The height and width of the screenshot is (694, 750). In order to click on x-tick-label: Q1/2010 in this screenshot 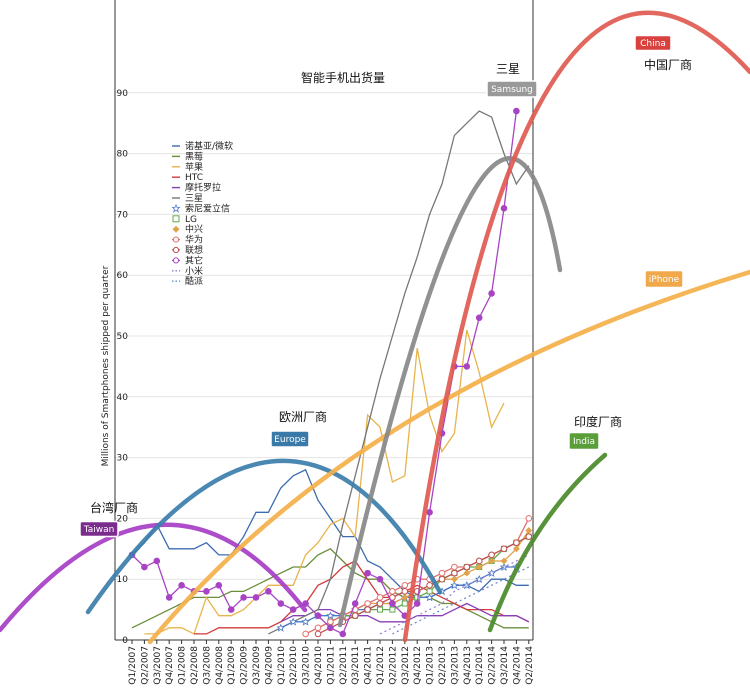, I will do `click(282, 665)`.